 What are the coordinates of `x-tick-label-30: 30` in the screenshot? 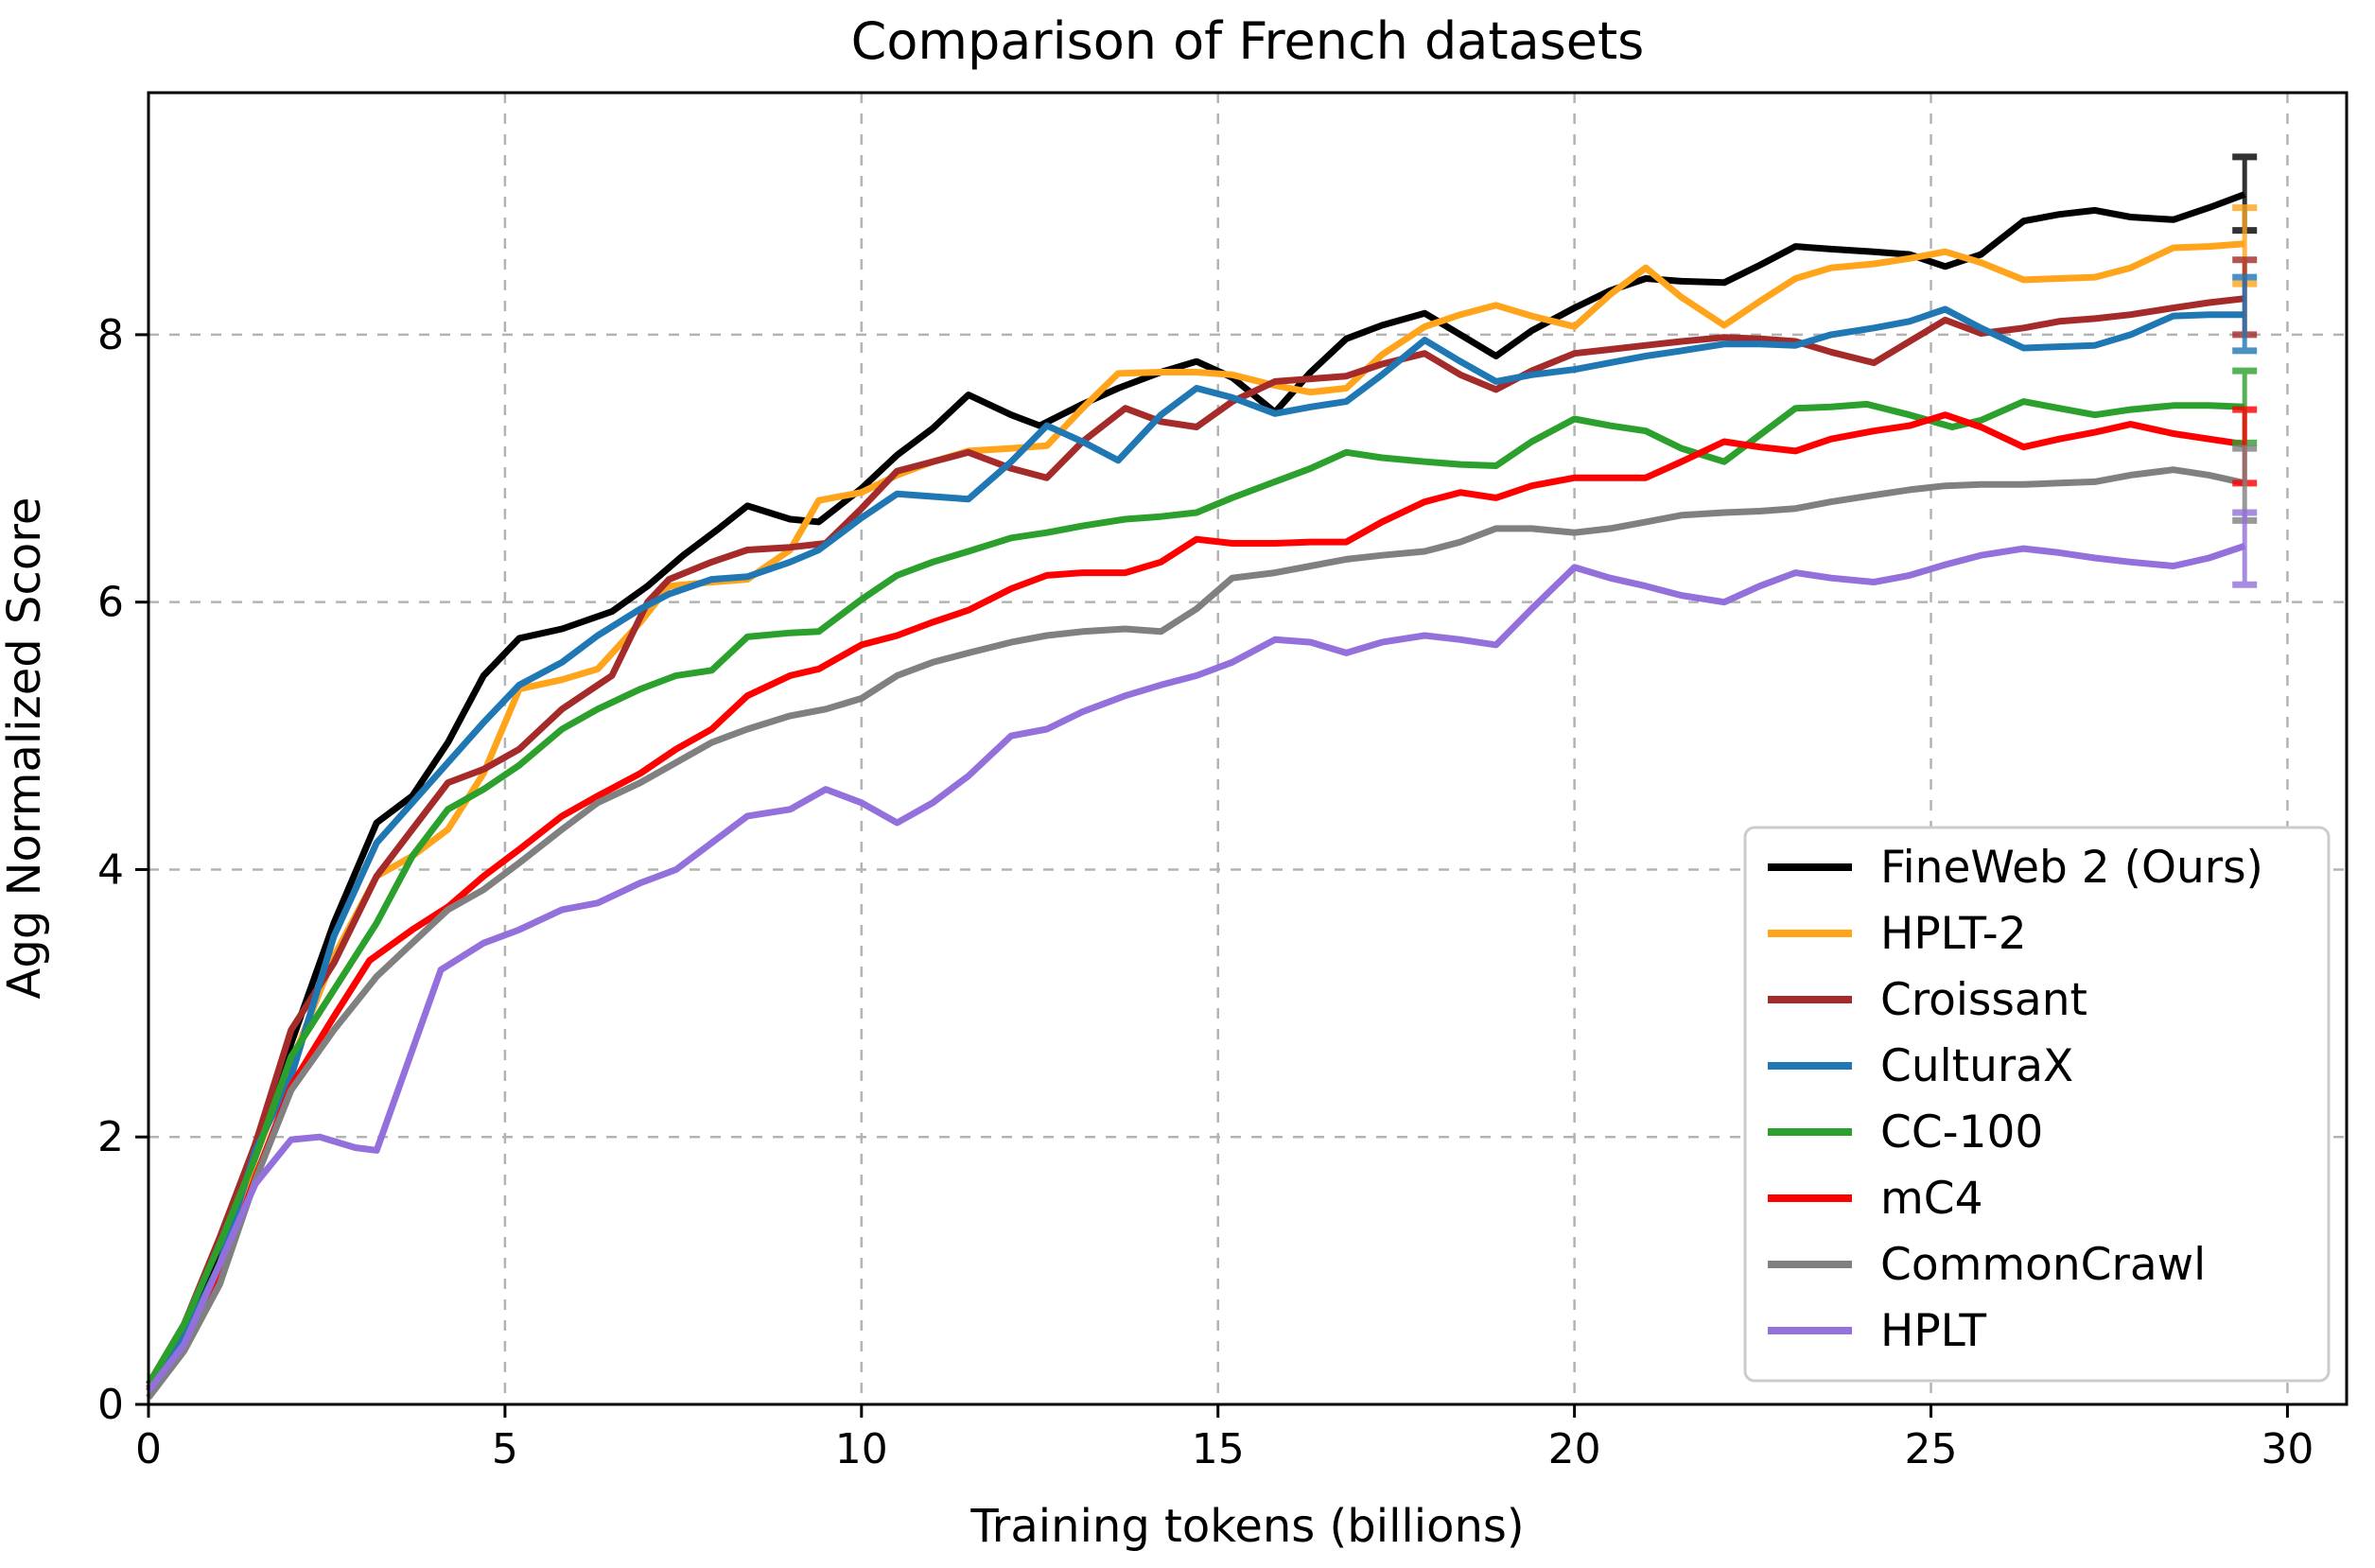 It's located at (2287, 1449).